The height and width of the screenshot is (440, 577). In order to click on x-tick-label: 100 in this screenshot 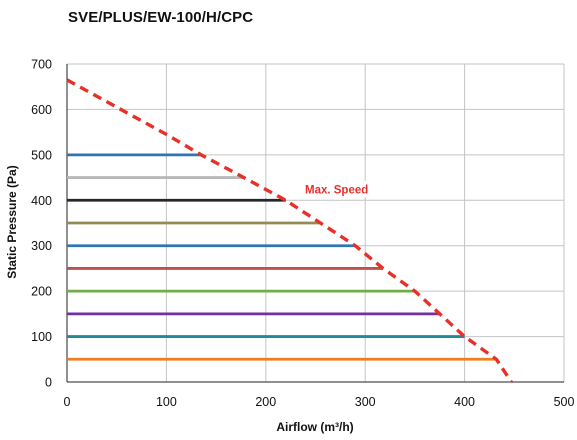, I will do `click(166, 402)`.